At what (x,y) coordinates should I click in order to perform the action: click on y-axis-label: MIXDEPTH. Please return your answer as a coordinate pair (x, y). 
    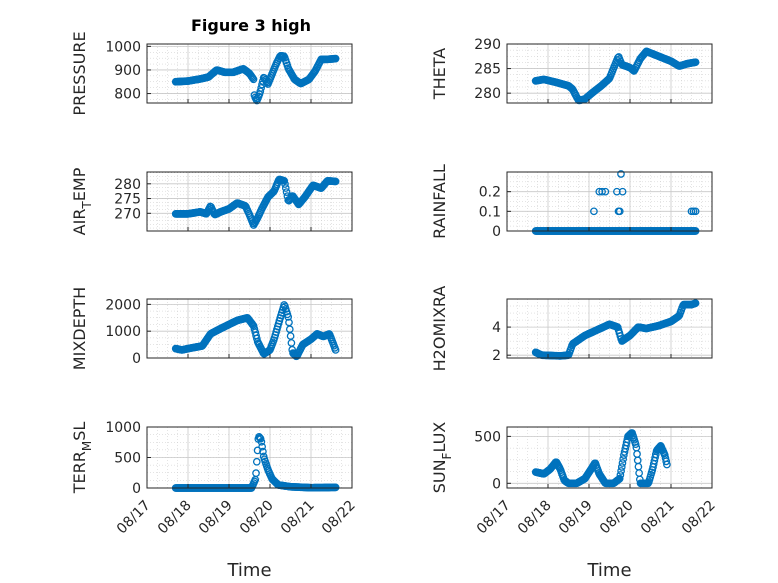
    Looking at the image, I should click on (79, 328).